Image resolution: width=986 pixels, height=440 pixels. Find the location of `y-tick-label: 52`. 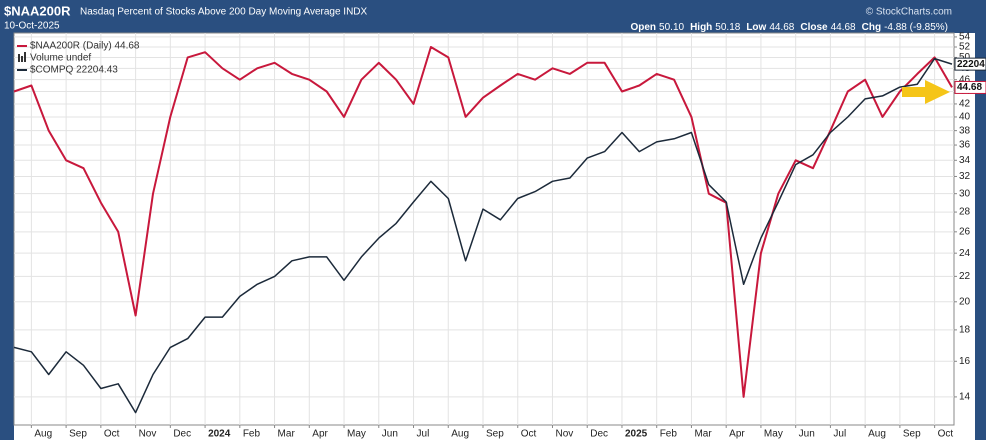

y-tick-label: 52 is located at coordinates (965, 47).